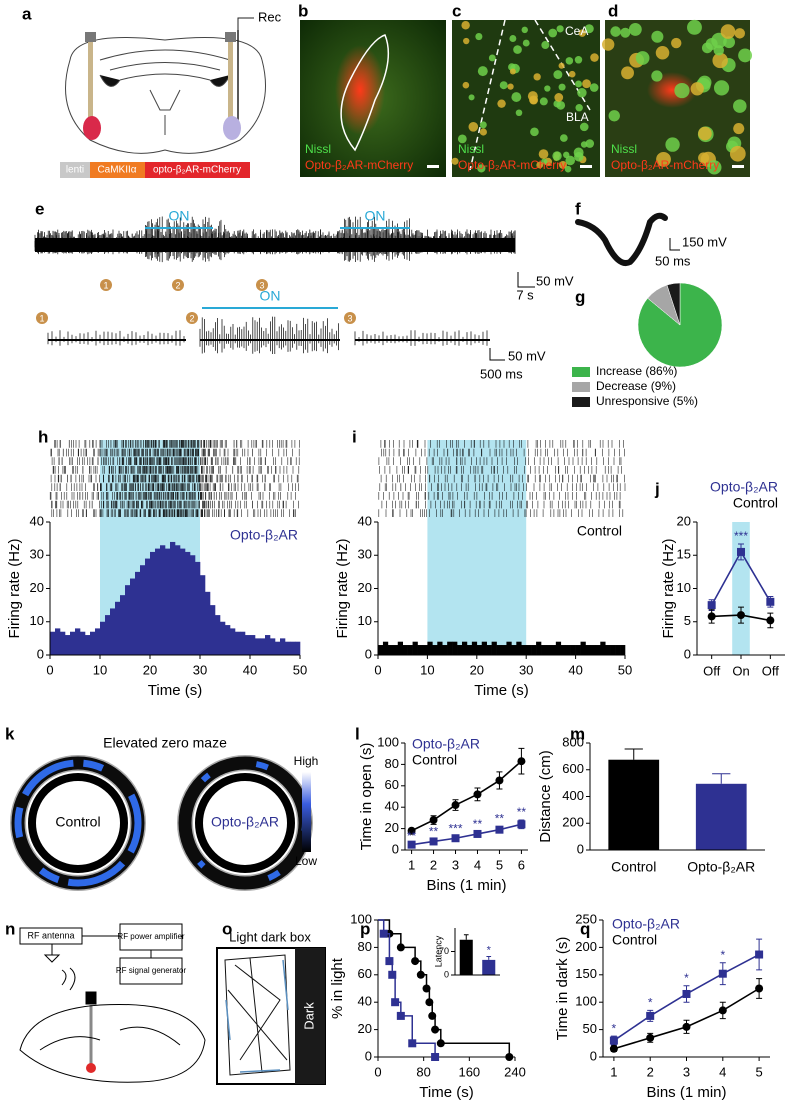 This screenshot has height=1108, width=788. I want to click on stain-label: Nissl, so click(318, 149).